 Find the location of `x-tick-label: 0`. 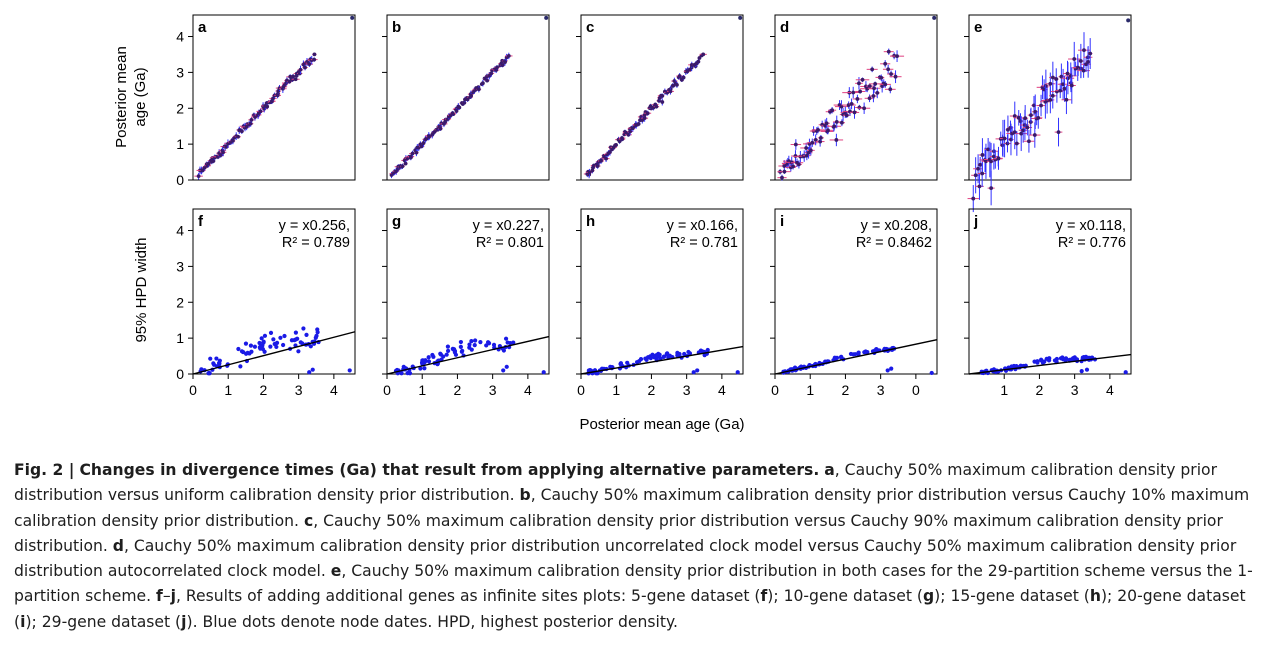

x-tick-label: 0 is located at coordinates (581, 390).